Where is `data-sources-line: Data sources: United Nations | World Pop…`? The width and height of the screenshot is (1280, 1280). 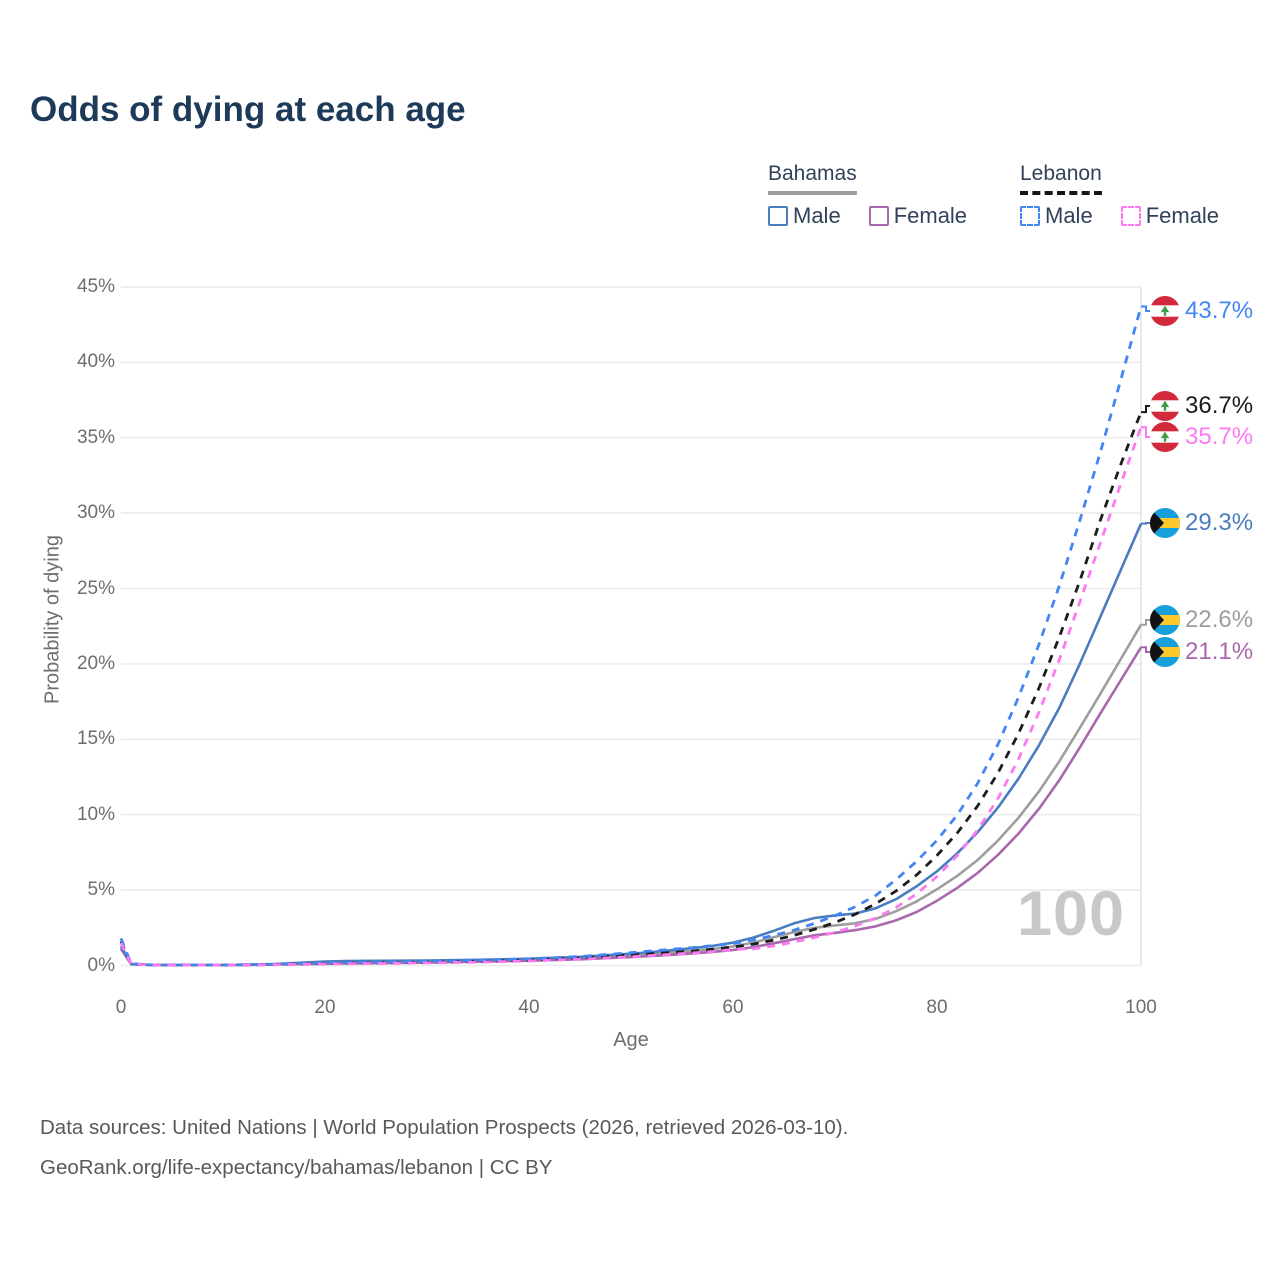 data-sources-line: Data sources: United Nations | World Pop… is located at coordinates (444, 1127).